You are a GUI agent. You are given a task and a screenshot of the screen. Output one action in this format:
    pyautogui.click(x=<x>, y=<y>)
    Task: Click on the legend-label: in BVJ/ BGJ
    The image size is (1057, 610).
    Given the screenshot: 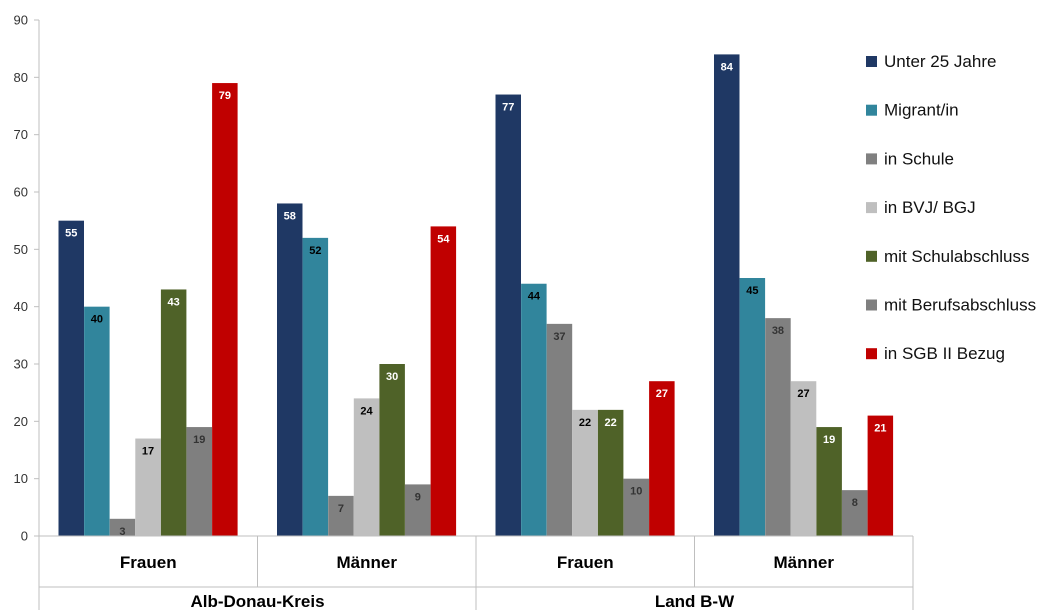 What is the action you would take?
    pyautogui.click(x=930, y=207)
    